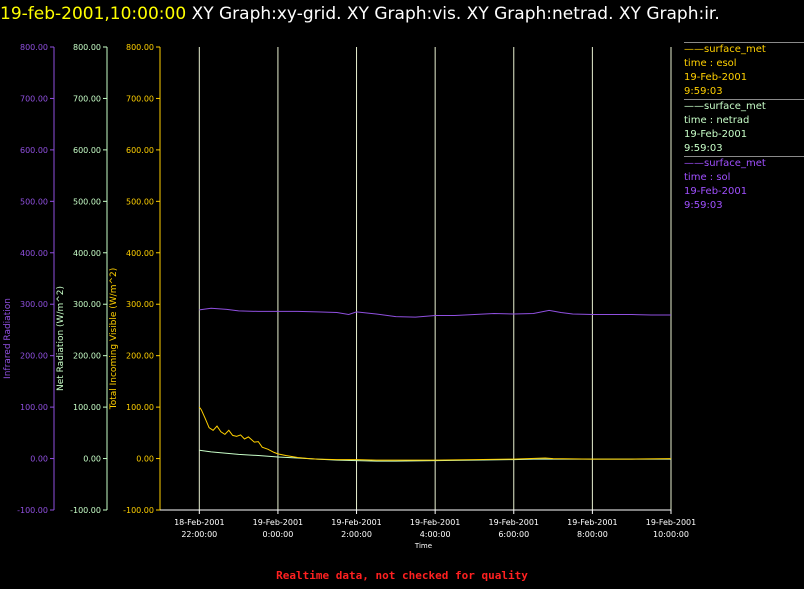 Image resolution: width=804 pixels, height=589 pixels. Describe the element at coordinates (87, 201) in the screenshot. I see `y-tick-label-netrad: 500.00` at that location.